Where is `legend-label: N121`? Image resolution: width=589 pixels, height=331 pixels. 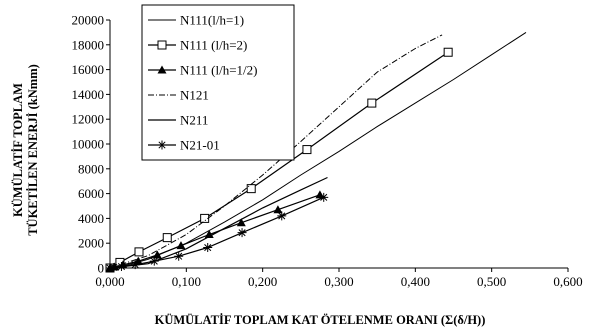
legend-label: N121 is located at coordinates (194, 95).